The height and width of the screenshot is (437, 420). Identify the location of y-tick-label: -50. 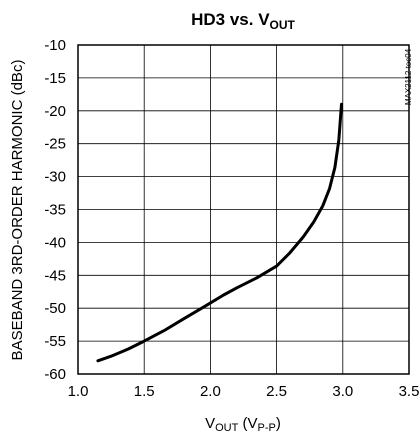
(55, 308).